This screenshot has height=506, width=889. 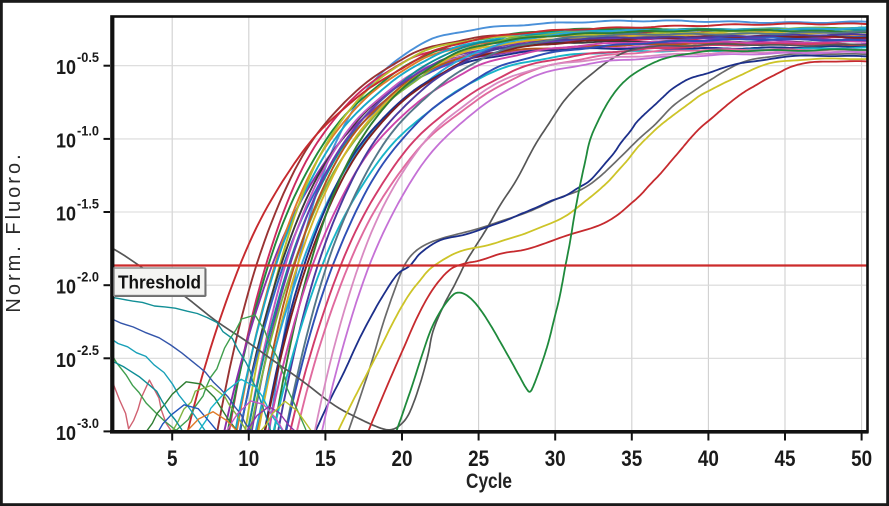 What do you see at coordinates (489, 481) in the screenshot?
I see `svg-text: Cycle` at bounding box center [489, 481].